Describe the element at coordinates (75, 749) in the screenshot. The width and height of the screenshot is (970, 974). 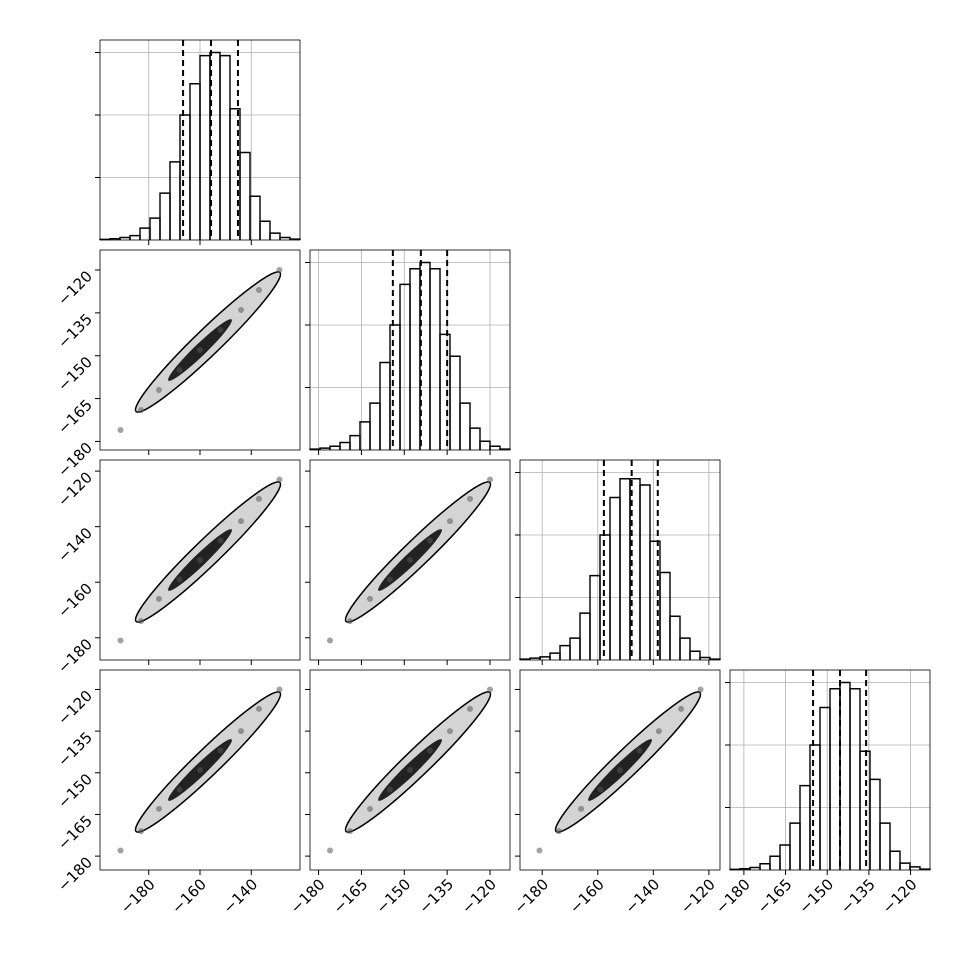
I see `y-tick-label: −135` at that location.